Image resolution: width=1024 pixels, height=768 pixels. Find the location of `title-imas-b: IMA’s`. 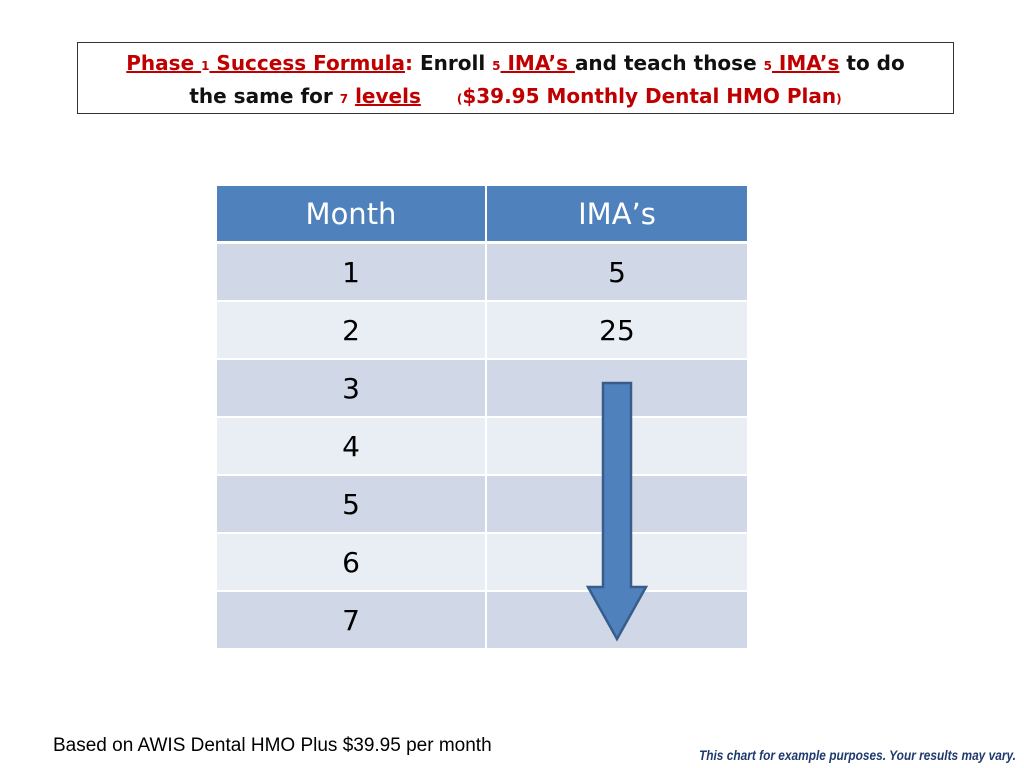

title-imas-b: IMA’s is located at coordinates (805, 63).